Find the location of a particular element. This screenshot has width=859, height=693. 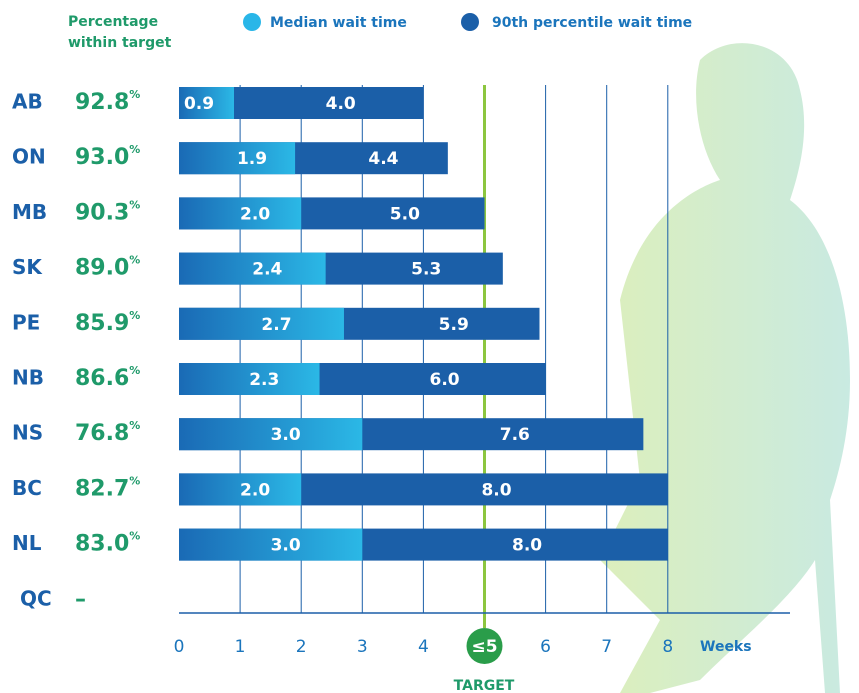

x-tick-label: ≤5 is located at coordinates (484, 647).